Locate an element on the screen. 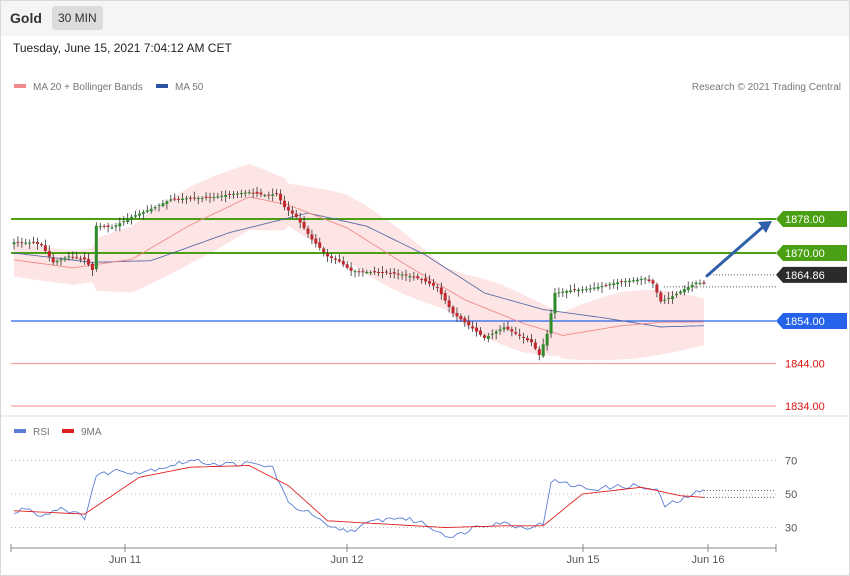 The width and height of the screenshot is (850, 576). level-label-1864.86: 1864.86 is located at coordinates (811, 274).